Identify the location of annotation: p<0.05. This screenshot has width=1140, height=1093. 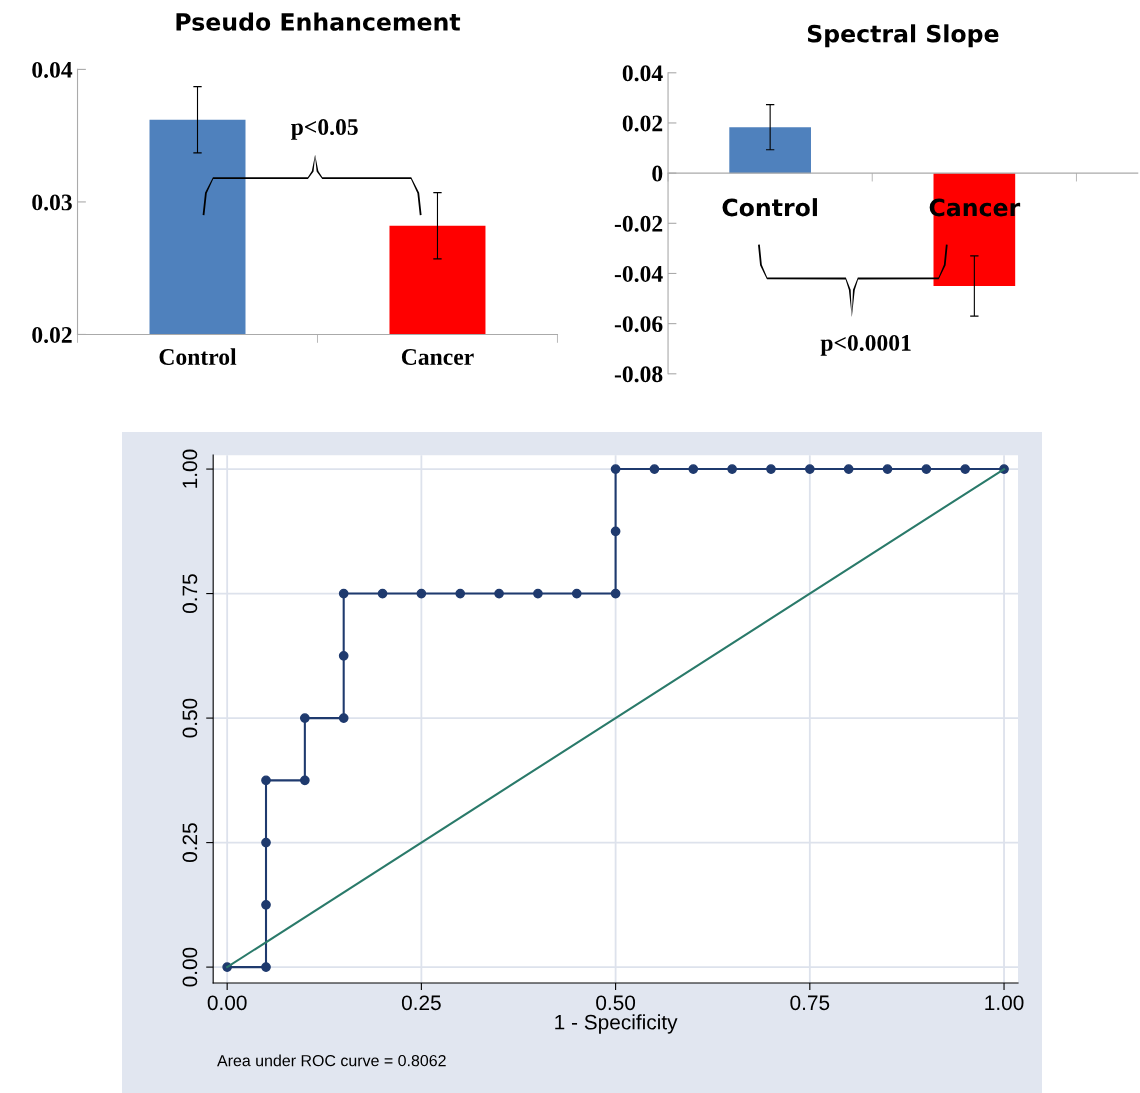
(324, 129).